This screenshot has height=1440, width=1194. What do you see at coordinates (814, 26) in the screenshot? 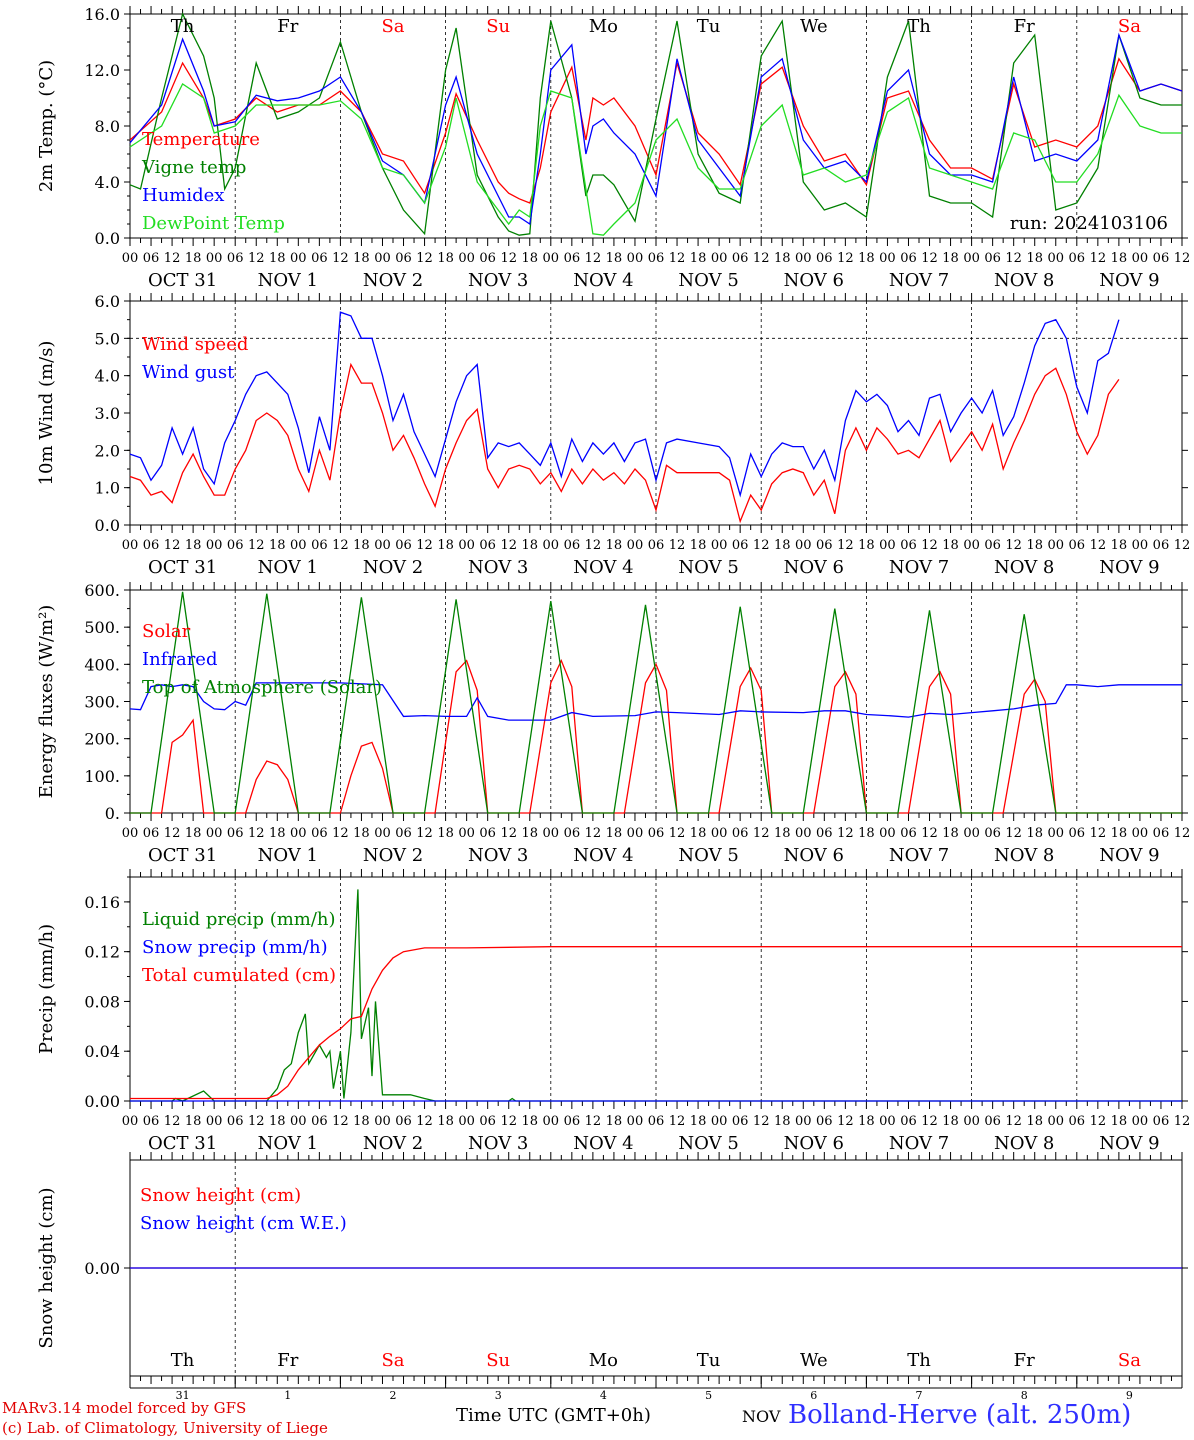
I see `weekday-label-top: We` at bounding box center [814, 26].